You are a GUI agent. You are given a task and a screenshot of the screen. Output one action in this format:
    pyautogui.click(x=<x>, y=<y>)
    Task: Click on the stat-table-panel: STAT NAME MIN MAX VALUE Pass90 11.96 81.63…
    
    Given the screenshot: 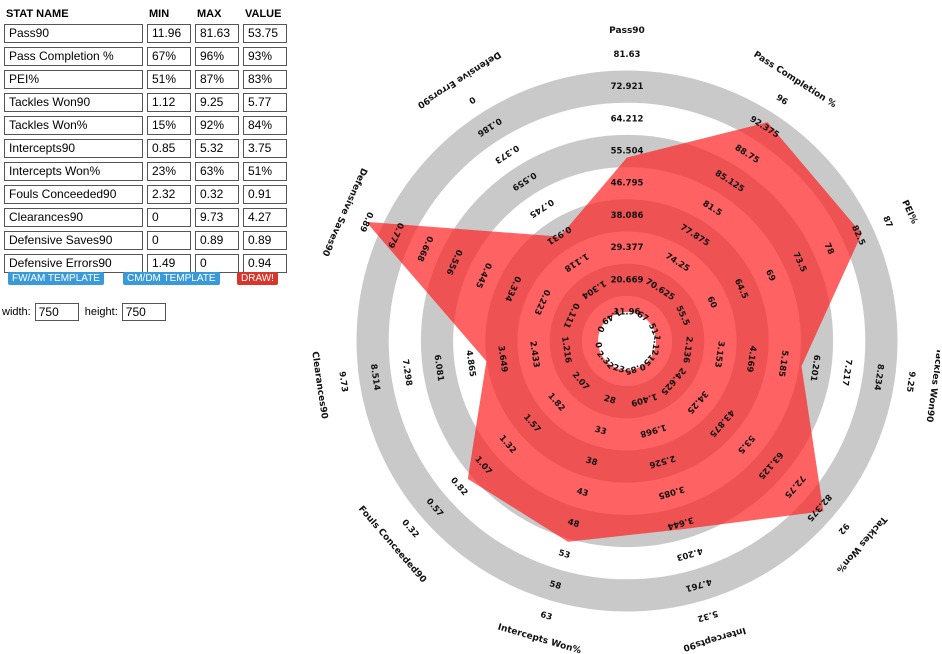 What is the action you would take?
    pyautogui.click(x=146, y=140)
    